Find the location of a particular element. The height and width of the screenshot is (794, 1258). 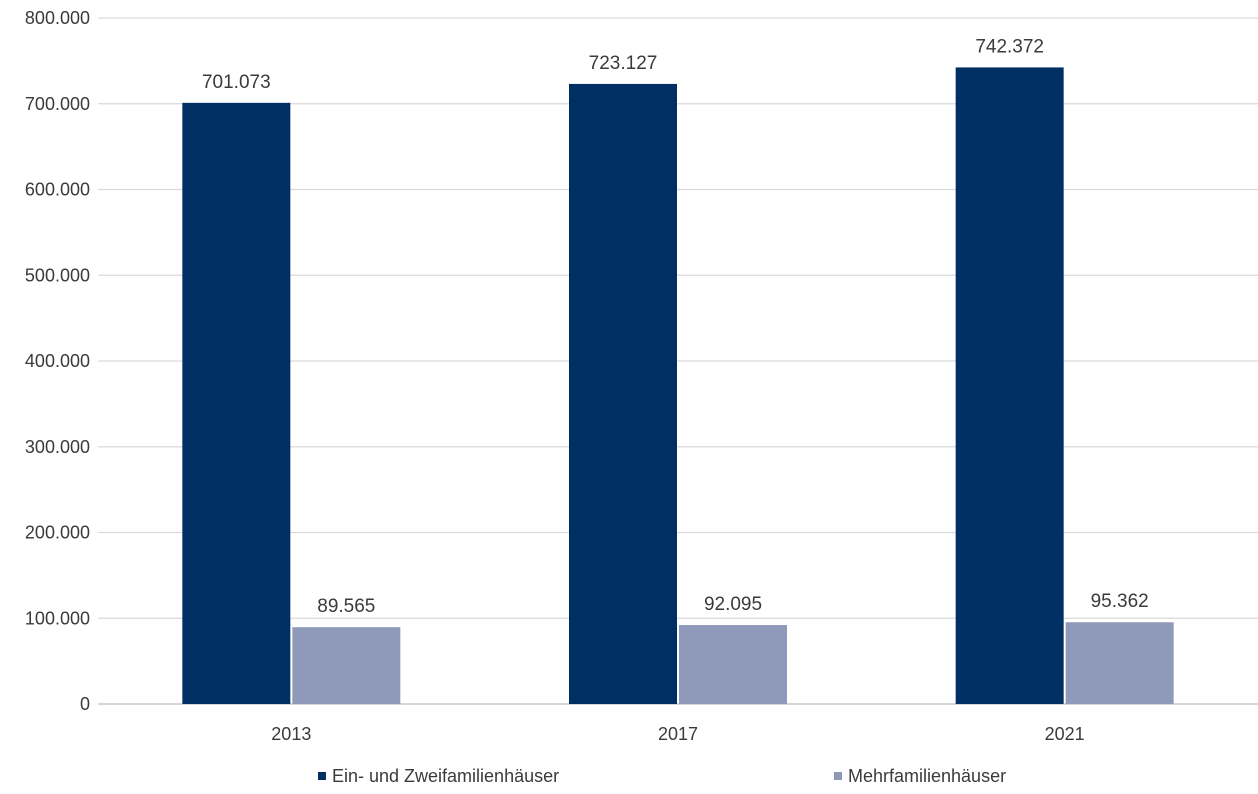

y-tick-label: 100.000 is located at coordinates (57, 618).